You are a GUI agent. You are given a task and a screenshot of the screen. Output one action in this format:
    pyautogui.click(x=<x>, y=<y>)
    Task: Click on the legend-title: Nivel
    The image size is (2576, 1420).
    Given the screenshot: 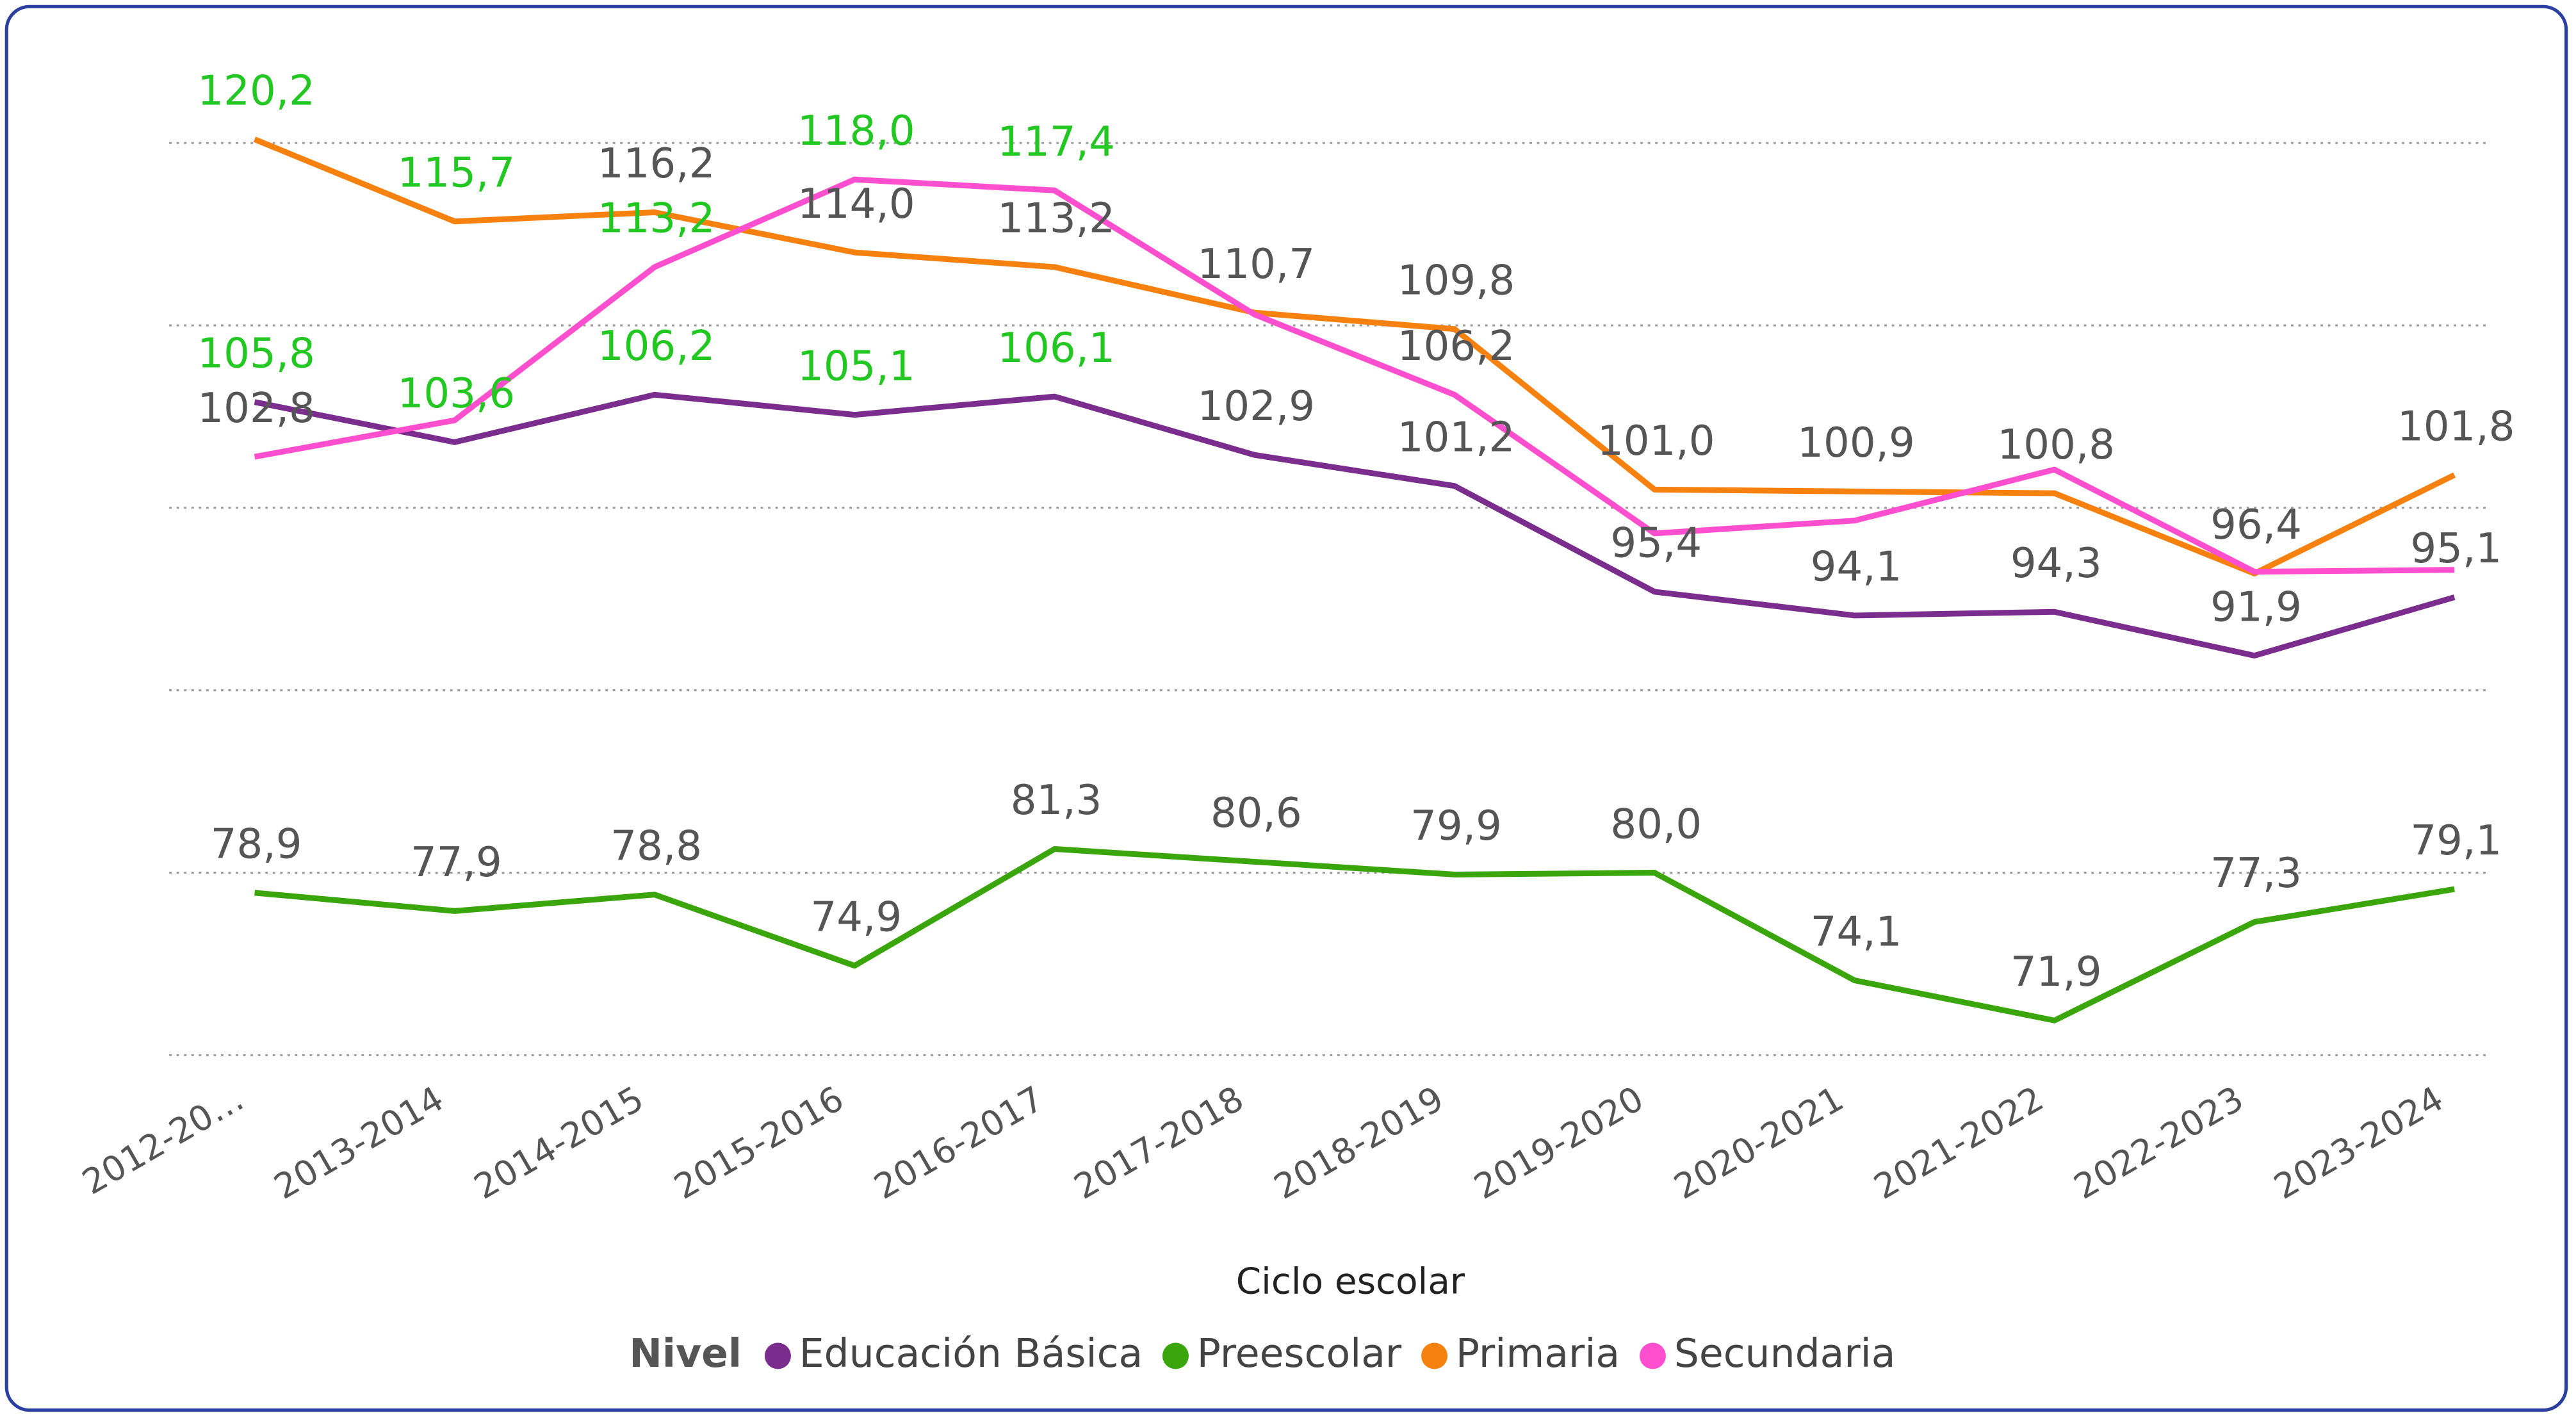 What is the action you would take?
    pyautogui.click(x=685, y=1353)
    